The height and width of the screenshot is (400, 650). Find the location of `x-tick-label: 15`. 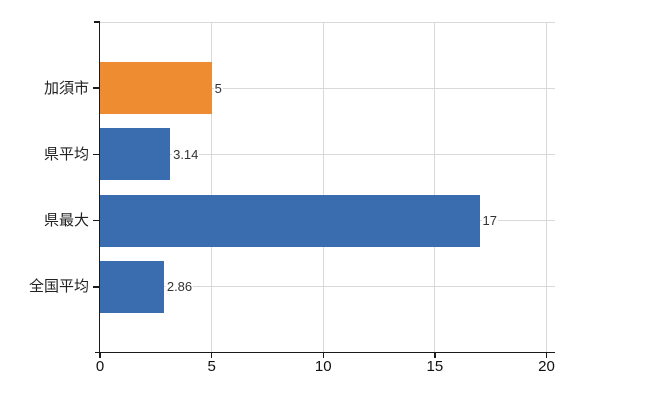

x-tick-label: 15 is located at coordinates (435, 366).